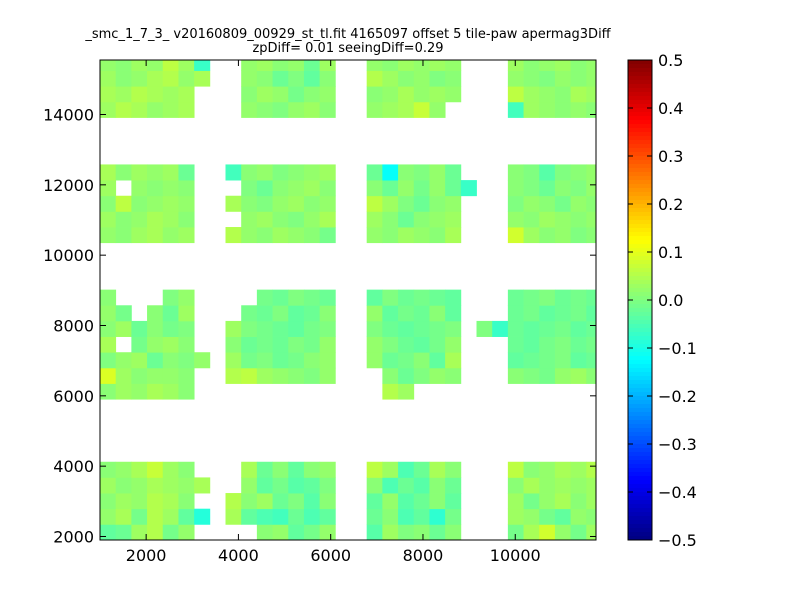 This screenshot has width=800, height=600. What do you see at coordinates (677, 444) in the screenshot?
I see `colorbar-tick-label: −0.3` at bounding box center [677, 444].